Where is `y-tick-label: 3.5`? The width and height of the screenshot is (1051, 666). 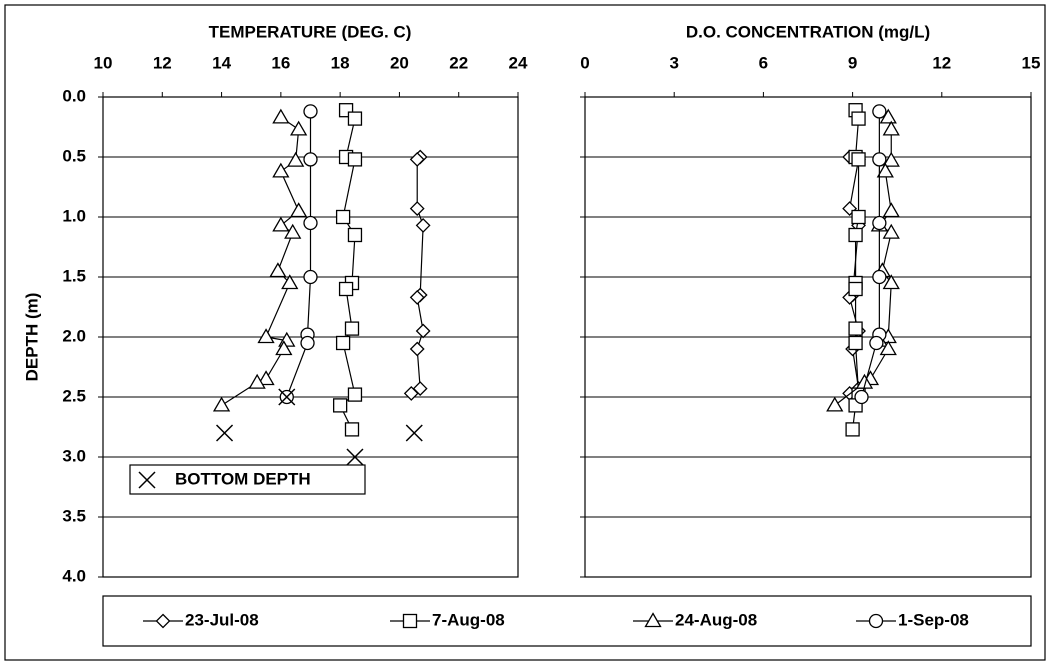
y-tick-label: 3.5 is located at coordinates (74, 515).